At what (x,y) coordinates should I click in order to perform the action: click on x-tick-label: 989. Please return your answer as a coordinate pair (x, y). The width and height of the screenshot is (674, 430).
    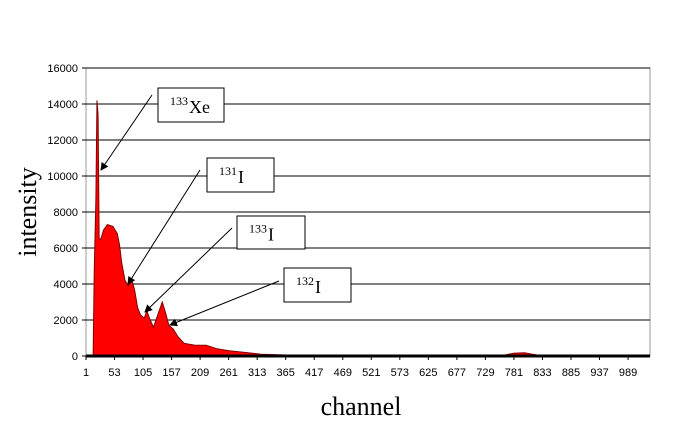
    Looking at the image, I should click on (628, 373).